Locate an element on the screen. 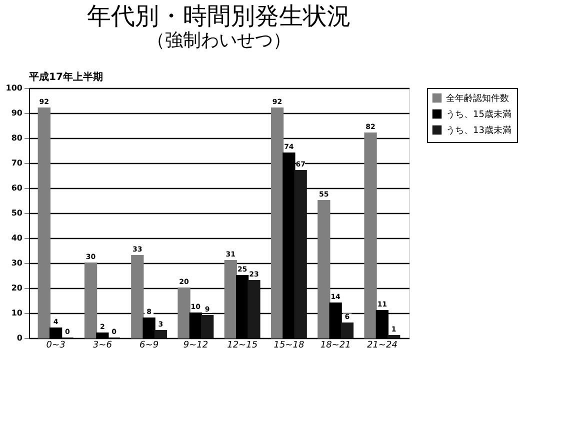  y-tick-label: 70 is located at coordinates (17, 163).